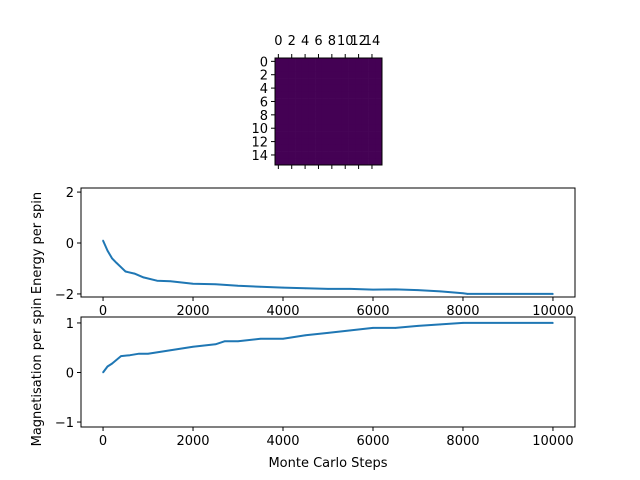  Describe the element at coordinates (64, 423) in the screenshot. I see `ytick-label: −1` at that location.